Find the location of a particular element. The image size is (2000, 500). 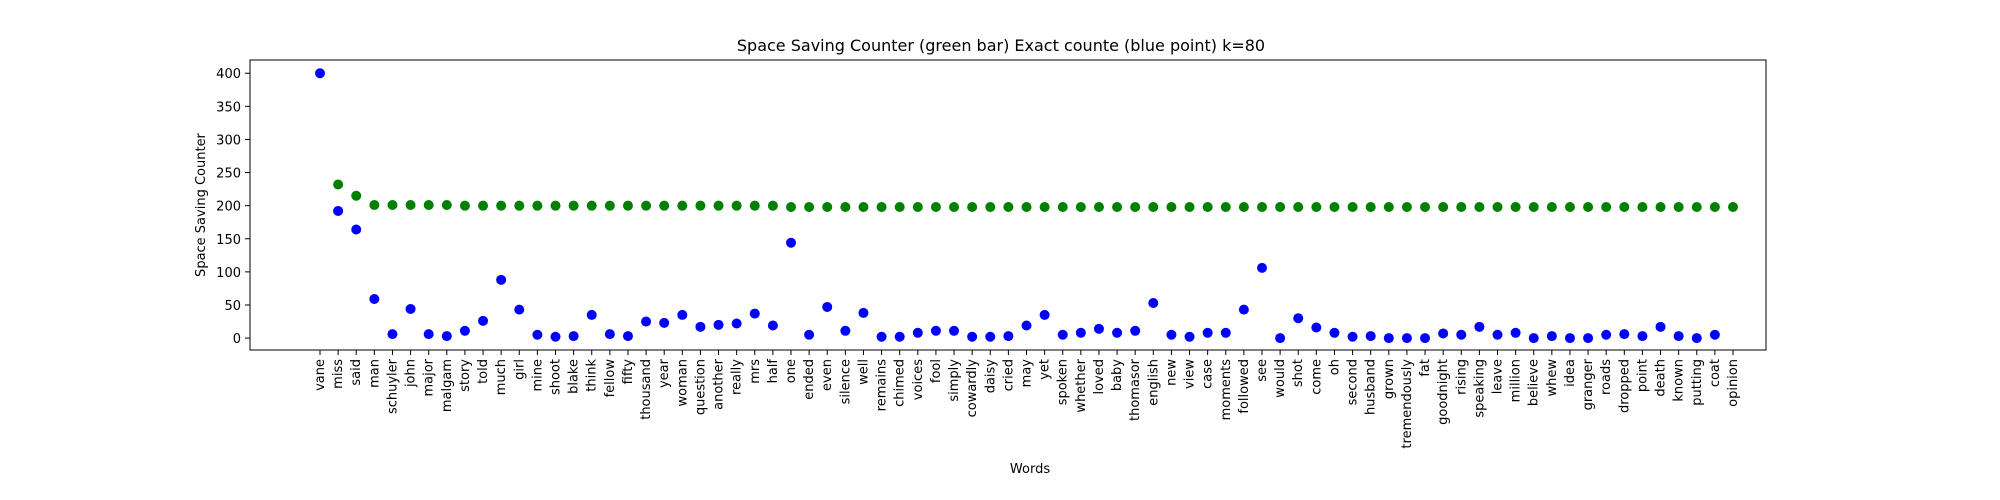

x-tick-label: half is located at coordinates (773, 371).